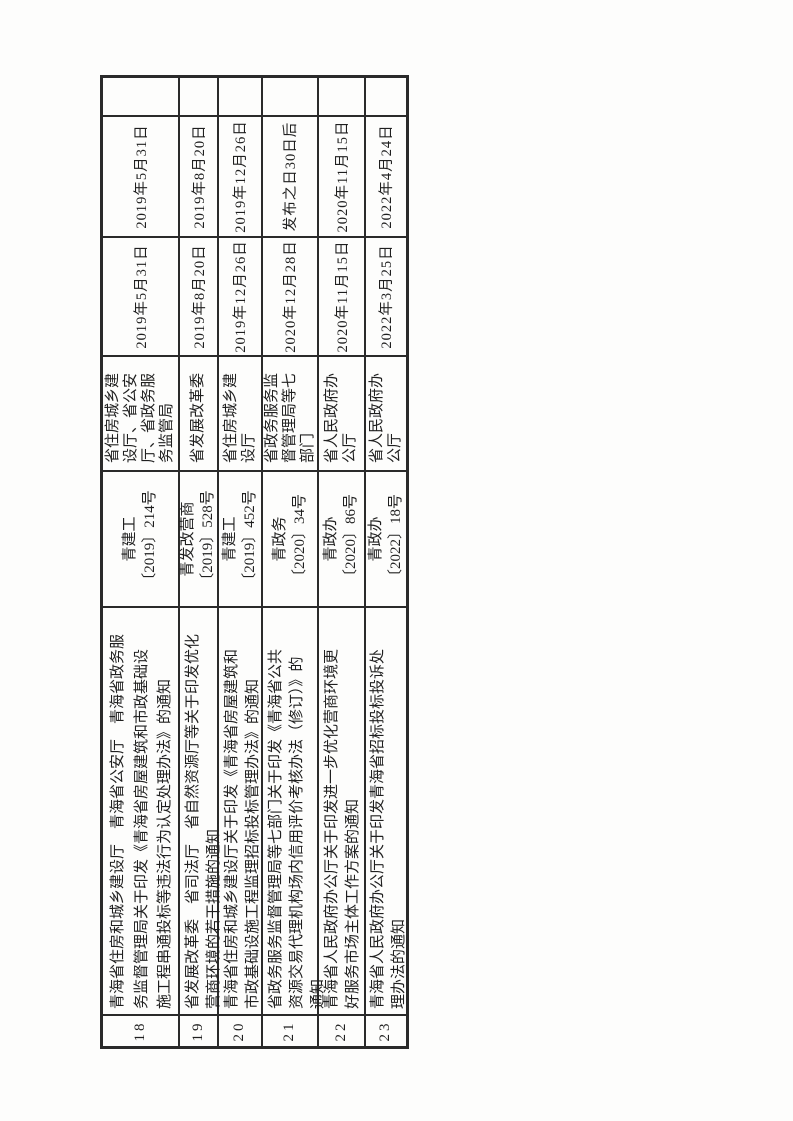 The image size is (793, 1121). What do you see at coordinates (289, 417) in the screenshot?
I see `issuing-agency: 省政务服务监 督管理局等七 部门` at bounding box center [289, 417].